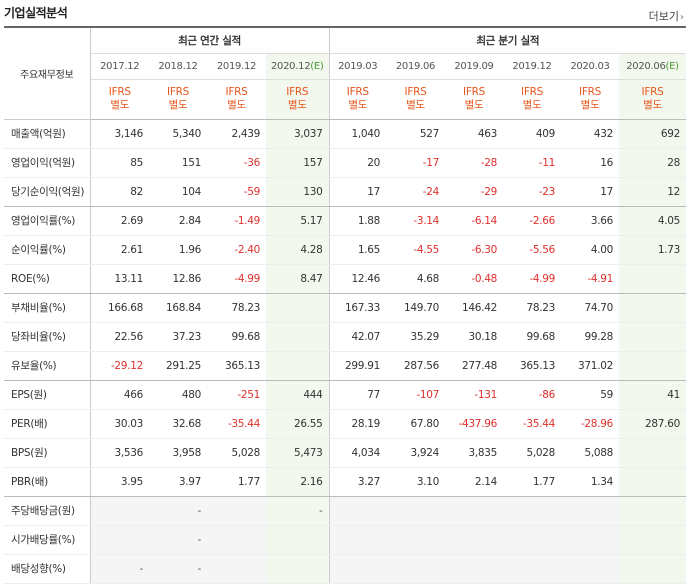  I want to click on table-cell: 3.10, so click(415, 482).